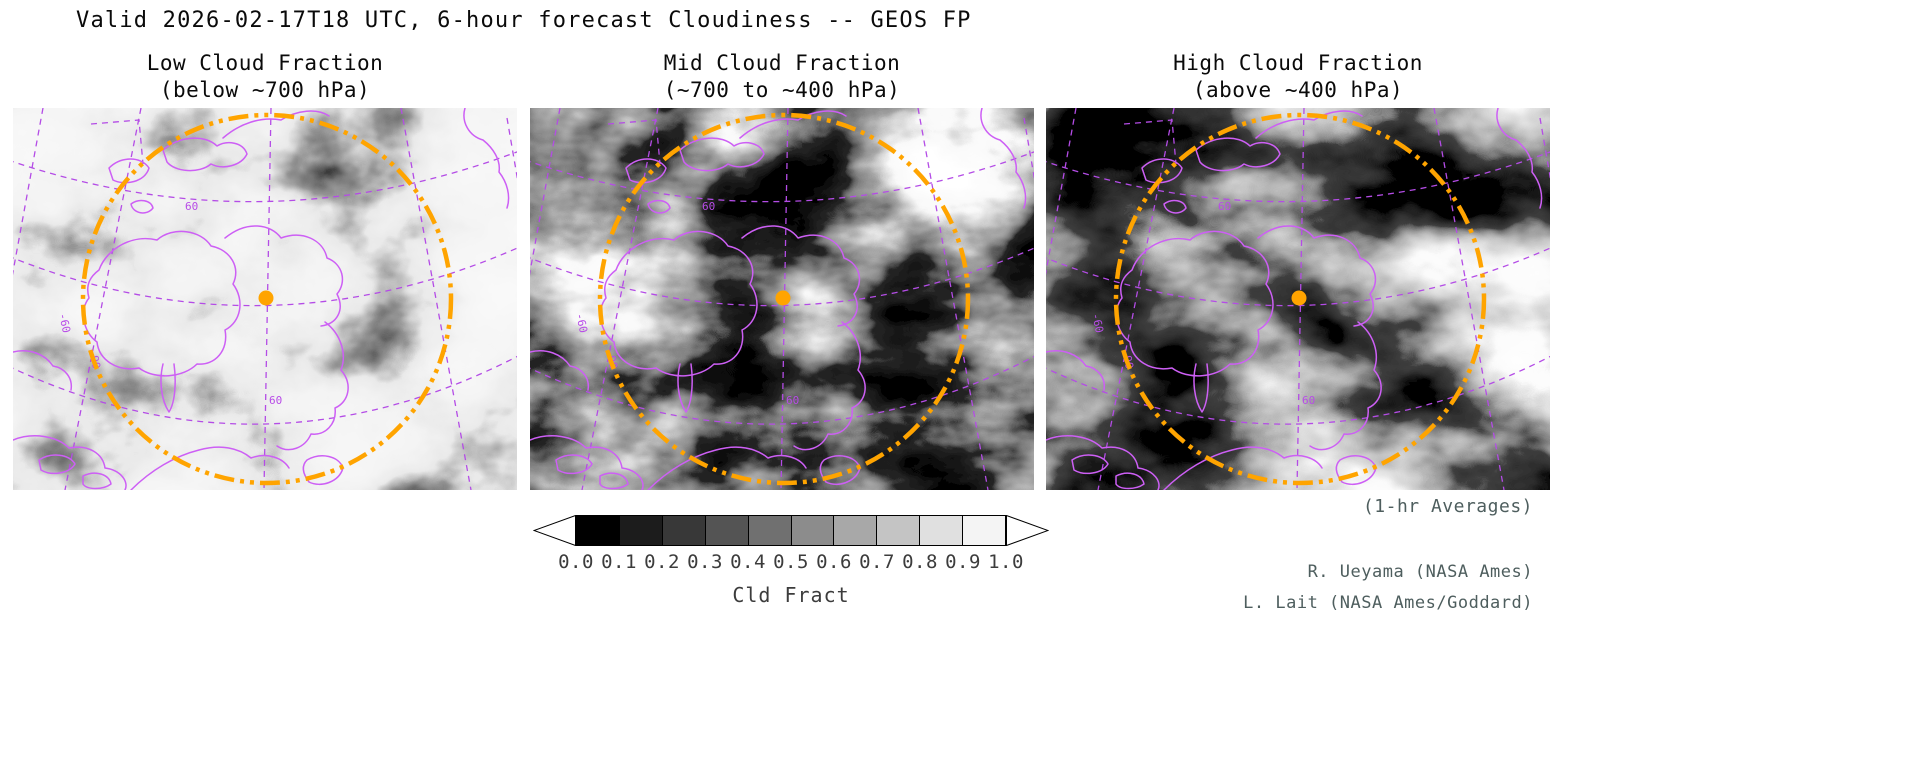 The width and height of the screenshot is (1920, 760). I want to click on colorbar-arrow-right, so click(1027, 530).